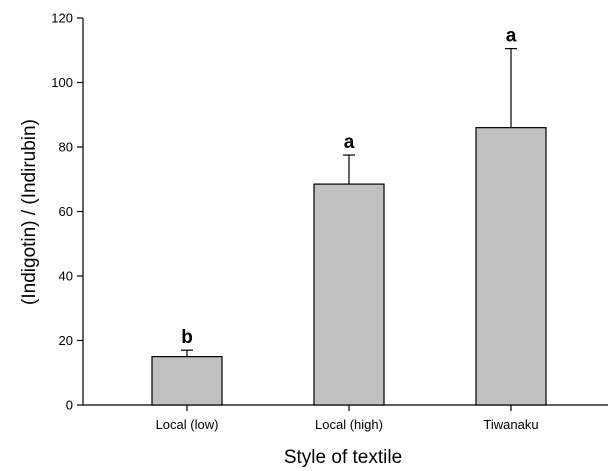  I want to click on y-tick-label: 120, so click(62, 18).